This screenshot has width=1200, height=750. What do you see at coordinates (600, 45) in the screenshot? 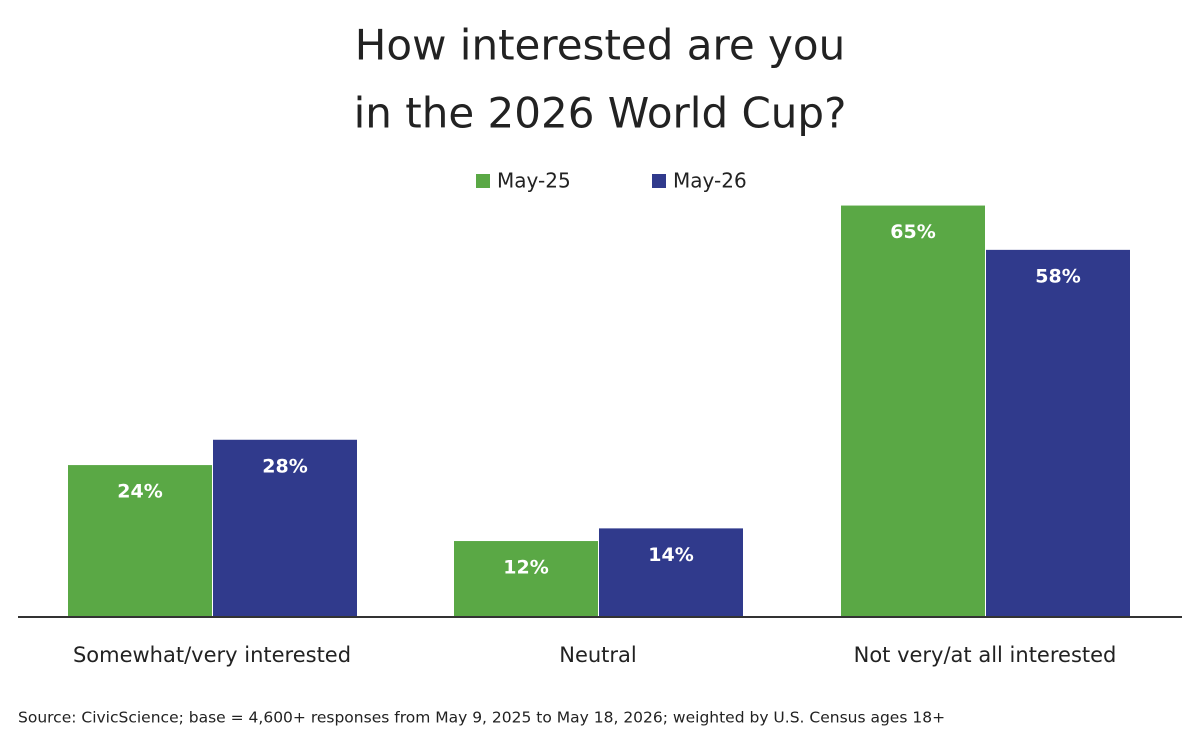
I see `chart-title: How interested are you` at bounding box center [600, 45].